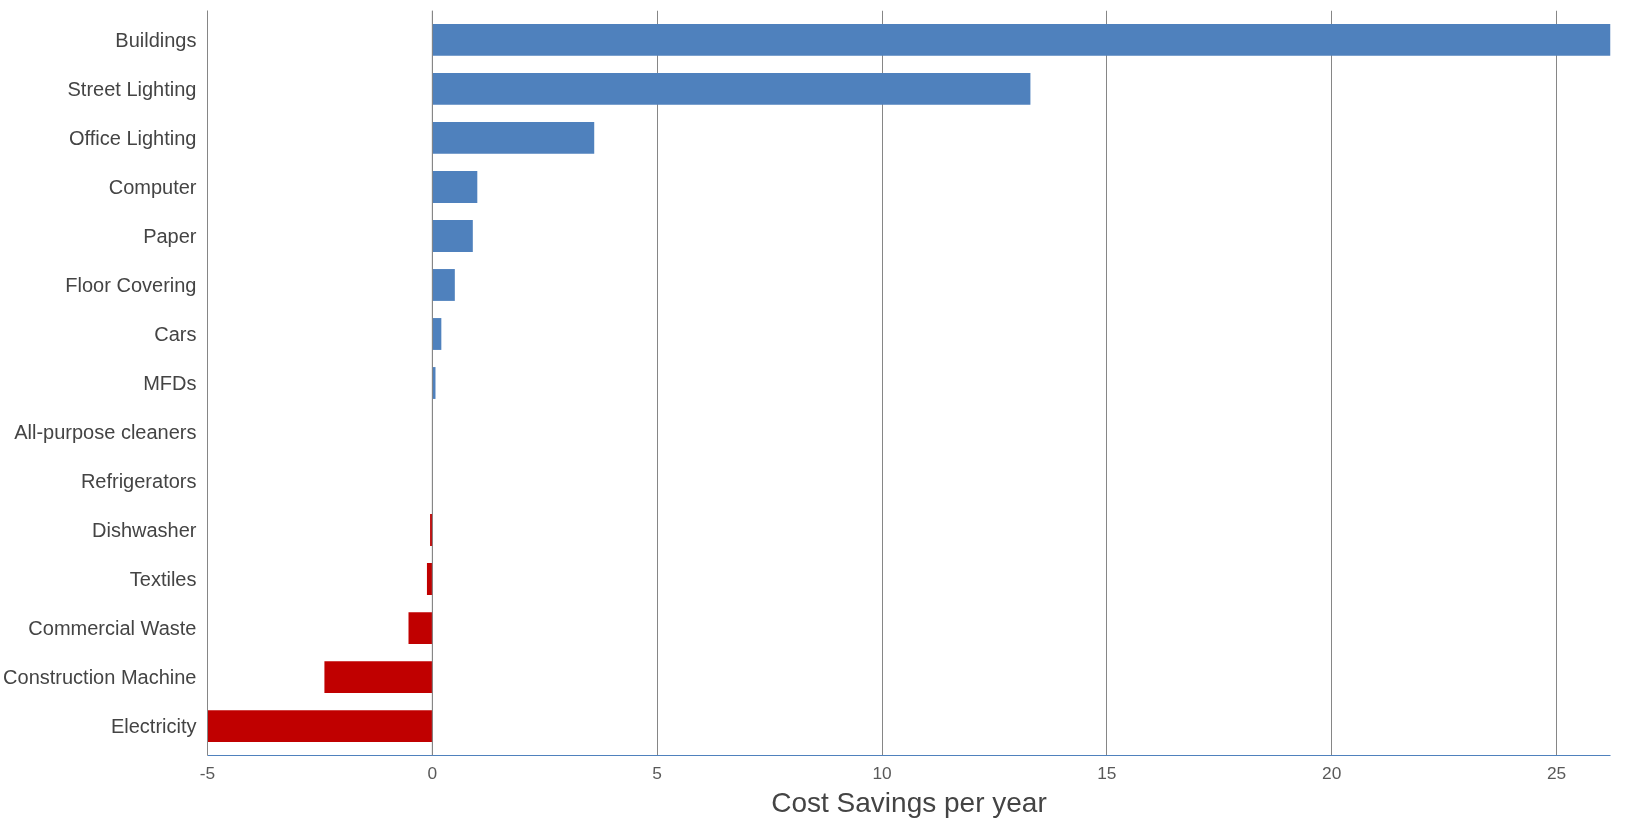  Describe the element at coordinates (138, 481) in the screenshot. I see `y-tick-label: Refrigerators` at that location.